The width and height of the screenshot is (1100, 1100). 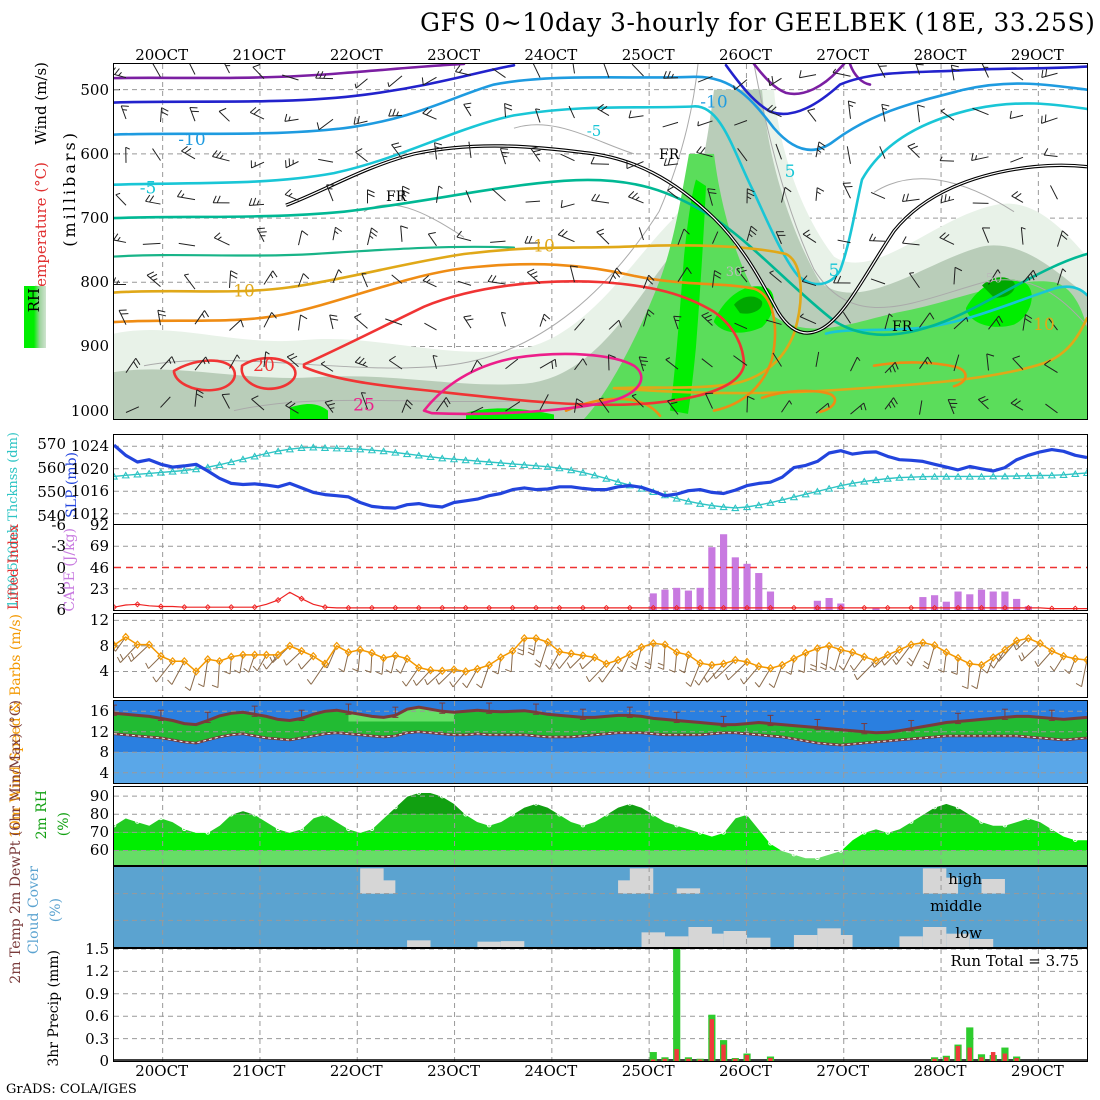 I want to click on upper-air-temp-legend: Temperature (°C), so click(x=41, y=229).